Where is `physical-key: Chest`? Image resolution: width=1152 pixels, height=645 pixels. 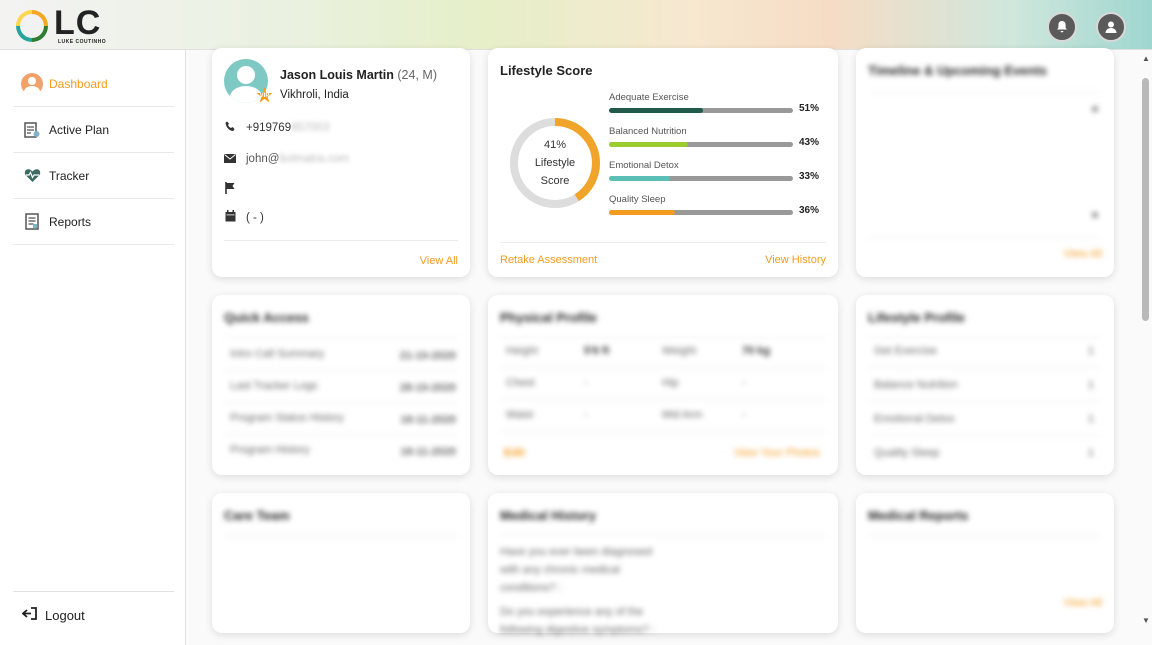
physical-key: Chest is located at coordinates (520, 383).